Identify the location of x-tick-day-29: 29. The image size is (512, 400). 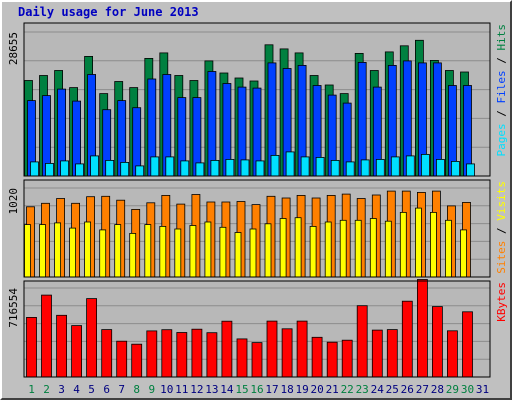
(452, 389).